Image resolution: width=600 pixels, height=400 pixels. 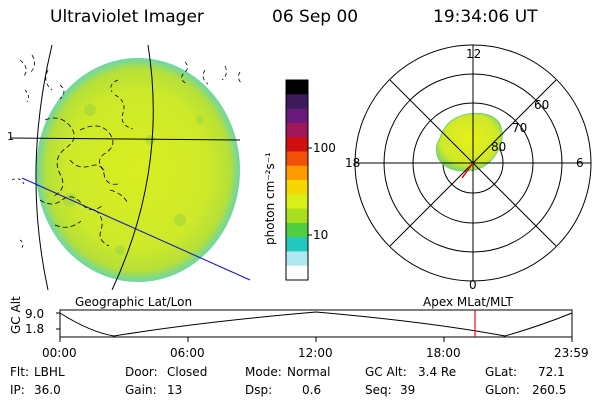 I want to click on altitude-plot, so click(x=314, y=325).